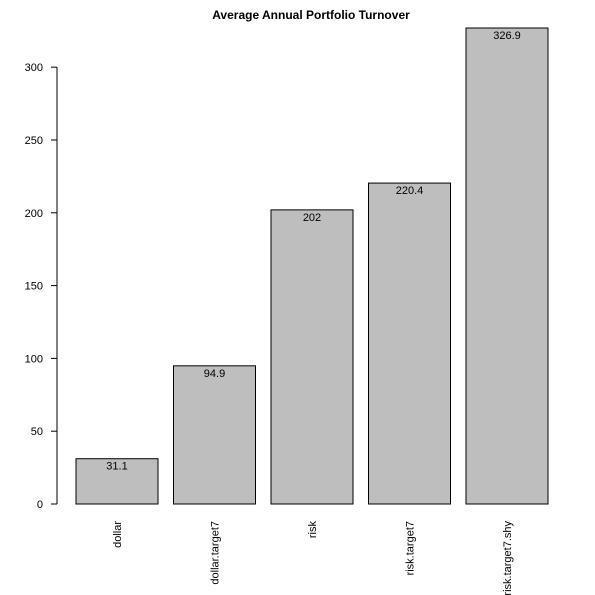 The height and width of the screenshot is (595, 595). What do you see at coordinates (118, 534) in the screenshot?
I see `x-category-label: dollar` at bounding box center [118, 534].